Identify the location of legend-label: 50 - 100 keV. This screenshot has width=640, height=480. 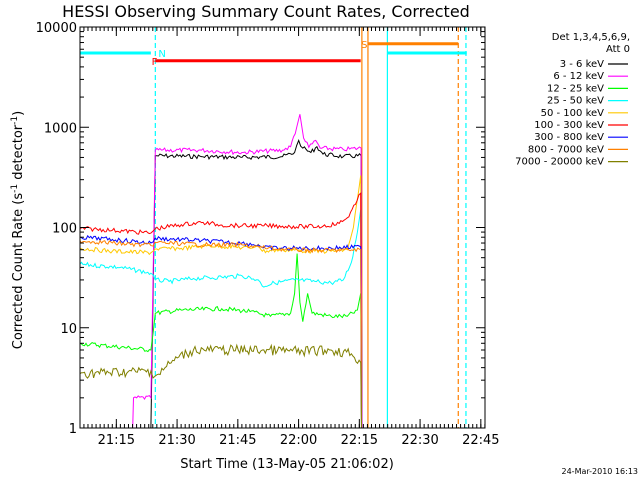
(573, 113).